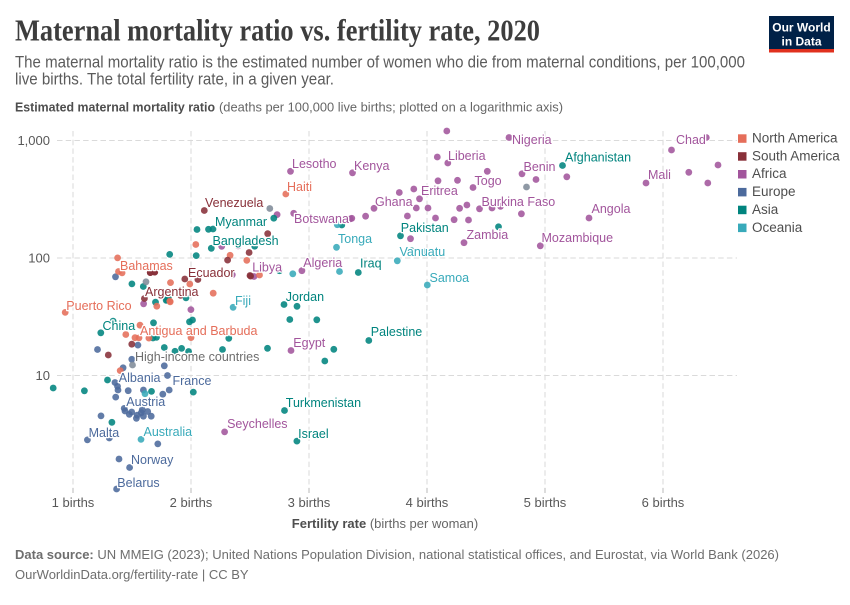 The height and width of the screenshot is (605, 850). I want to click on svg-text: Bahamas, so click(146, 266).